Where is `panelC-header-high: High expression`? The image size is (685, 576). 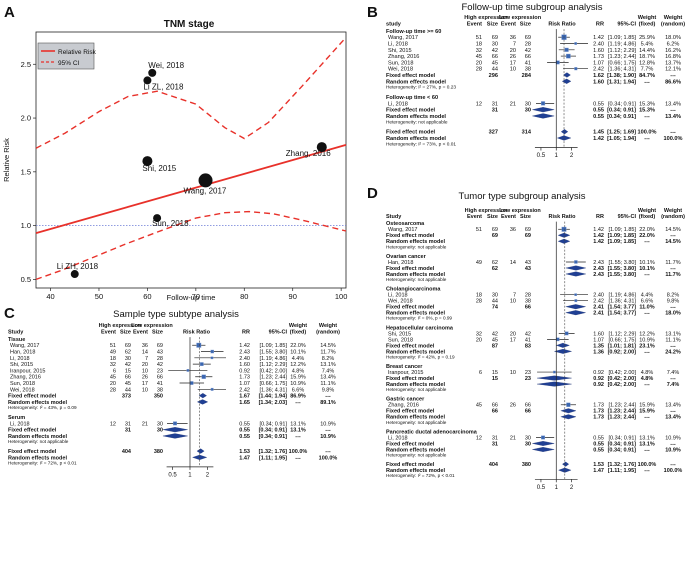 panelC-header-high: High expression is located at coordinates (120, 326).